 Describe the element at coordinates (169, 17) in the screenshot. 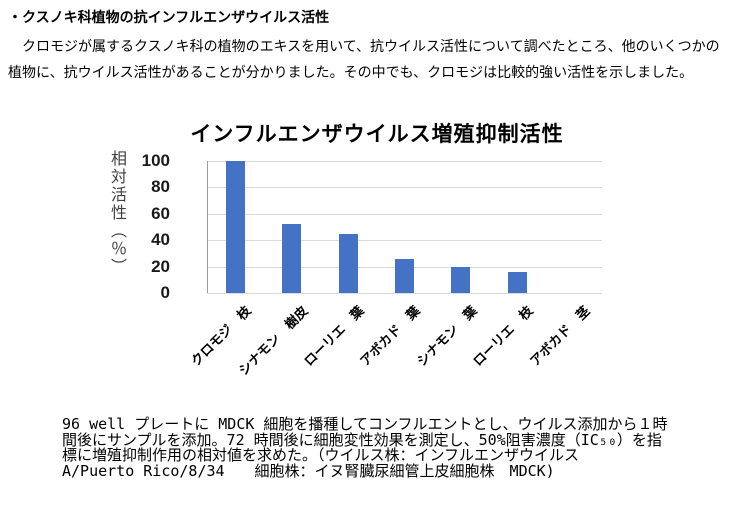

I see `document-heading: ・クスノキ科植物の抗インフルエンザウイルス活性` at that location.